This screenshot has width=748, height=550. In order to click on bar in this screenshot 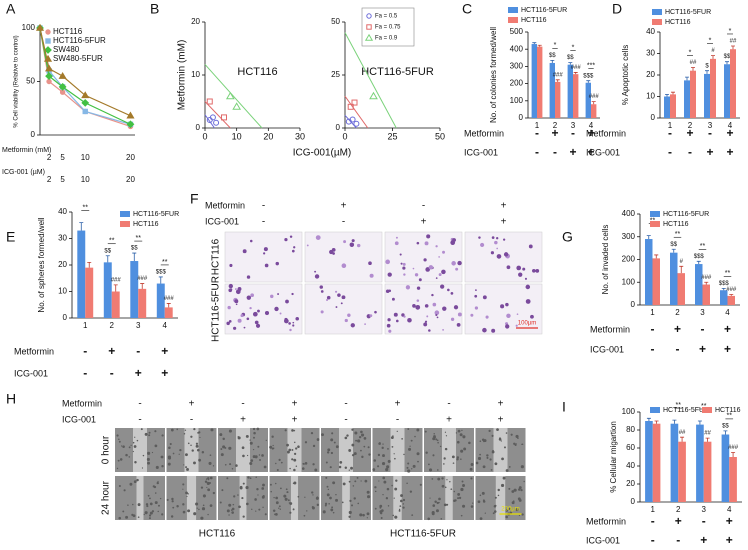, I will do `click(142, 303)`.